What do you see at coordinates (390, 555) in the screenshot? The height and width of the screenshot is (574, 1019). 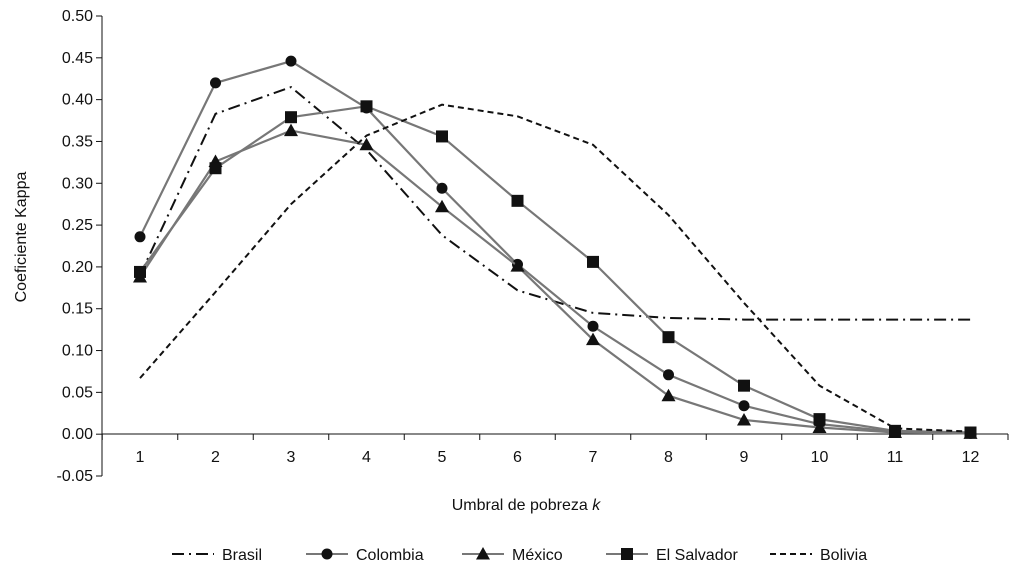 I see `legend-label: Colombia` at bounding box center [390, 555].